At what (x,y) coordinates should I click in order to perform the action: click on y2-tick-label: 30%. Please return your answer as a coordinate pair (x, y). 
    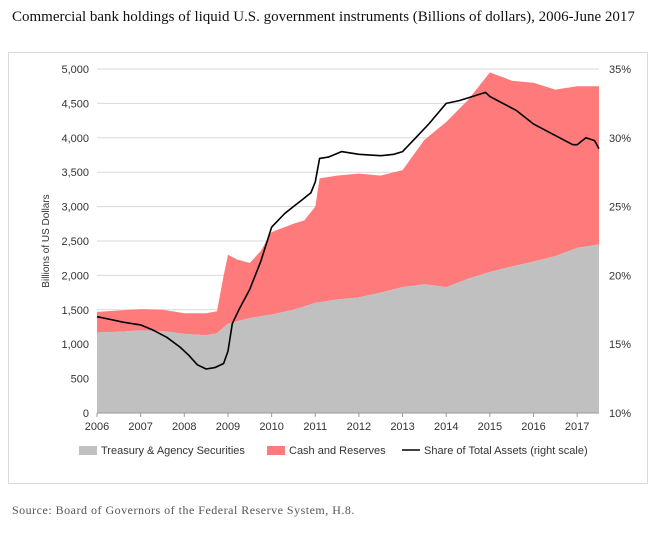
    Looking at the image, I should click on (620, 139).